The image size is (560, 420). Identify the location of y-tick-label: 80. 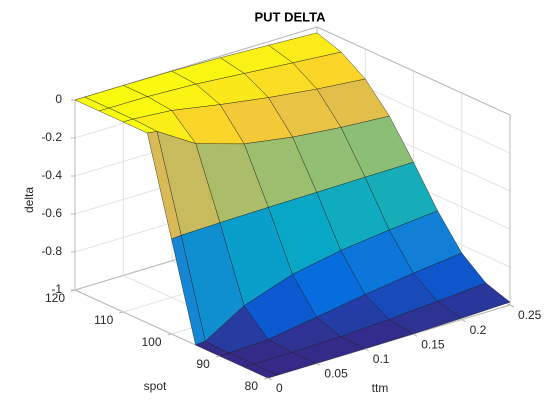
(252, 386).